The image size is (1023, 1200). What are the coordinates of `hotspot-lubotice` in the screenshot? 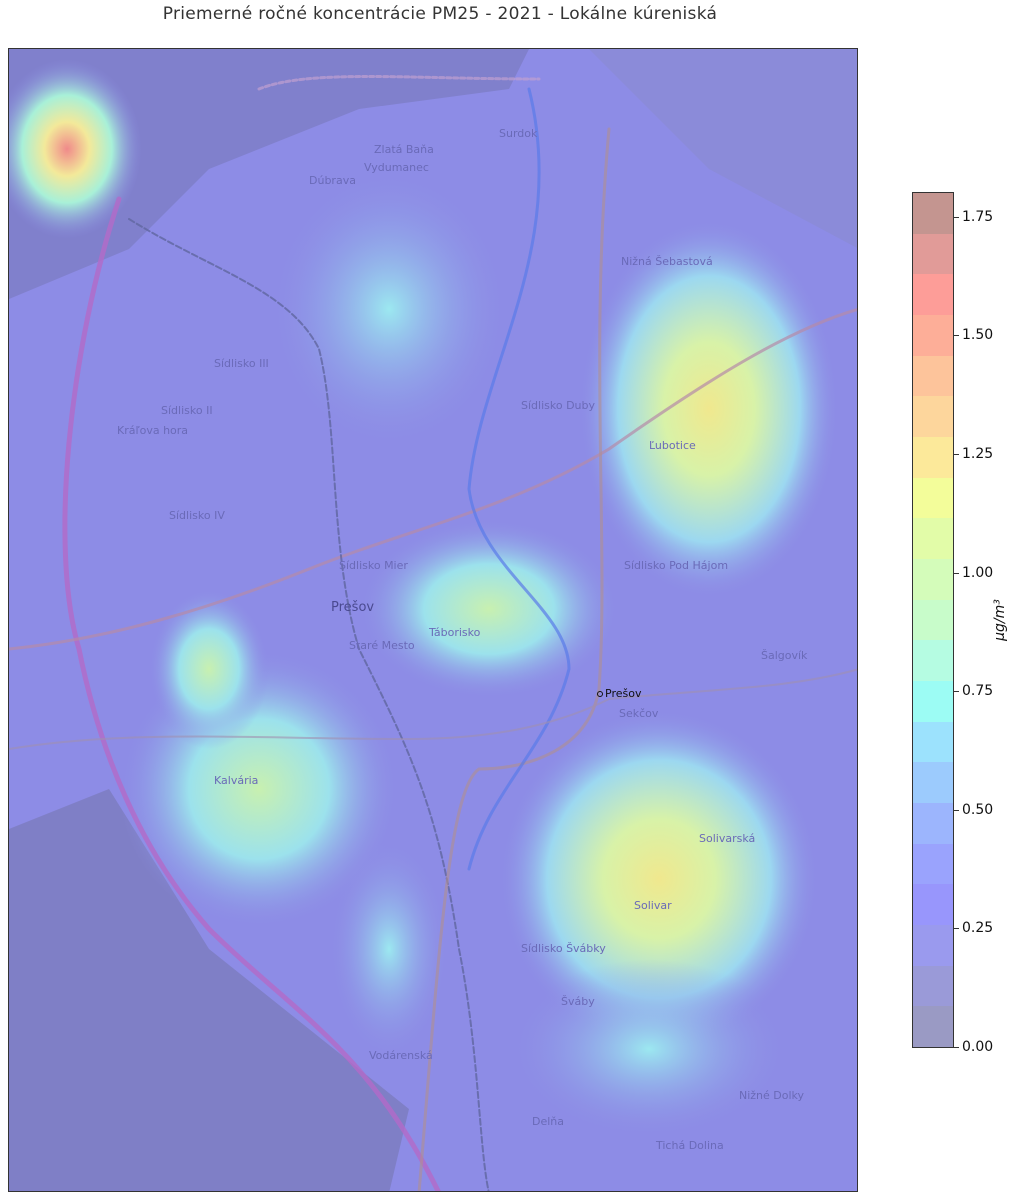 It's located at (709, 409).